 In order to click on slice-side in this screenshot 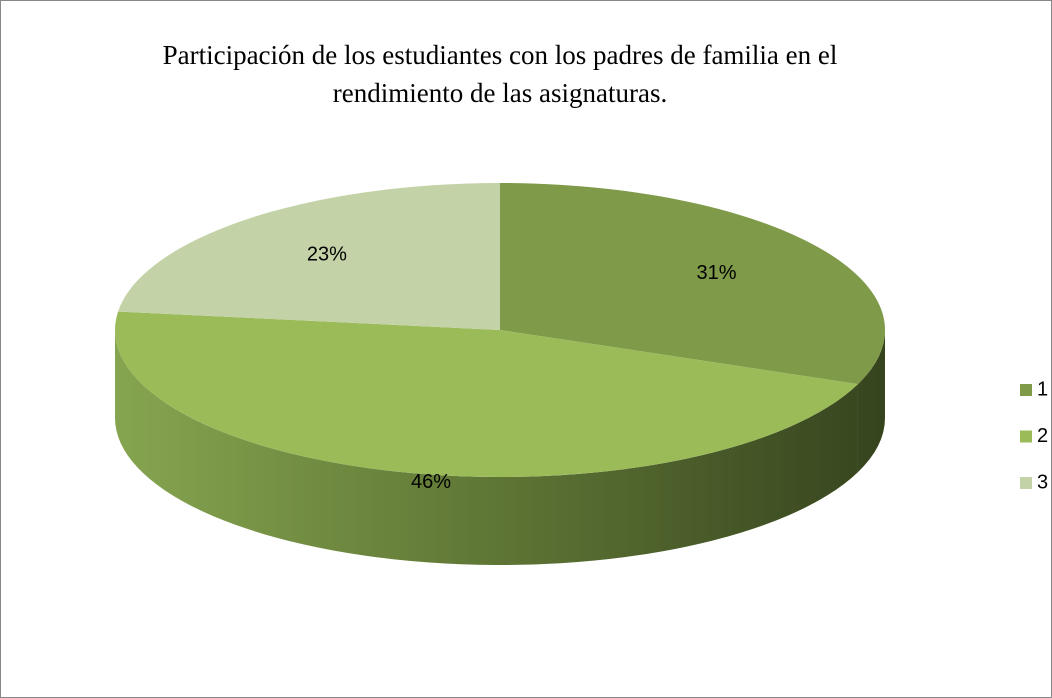, I will do `click(871, 401)`.